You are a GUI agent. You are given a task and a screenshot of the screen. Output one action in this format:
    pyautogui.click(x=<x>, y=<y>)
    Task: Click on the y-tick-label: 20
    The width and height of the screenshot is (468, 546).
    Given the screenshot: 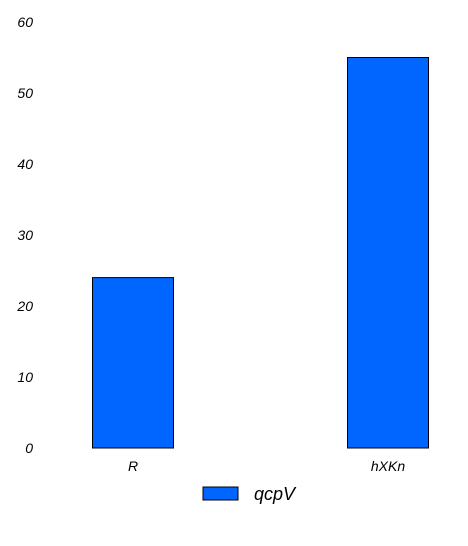 What is the action you would take?
    pyautogui.click(x=24, y=306)
    